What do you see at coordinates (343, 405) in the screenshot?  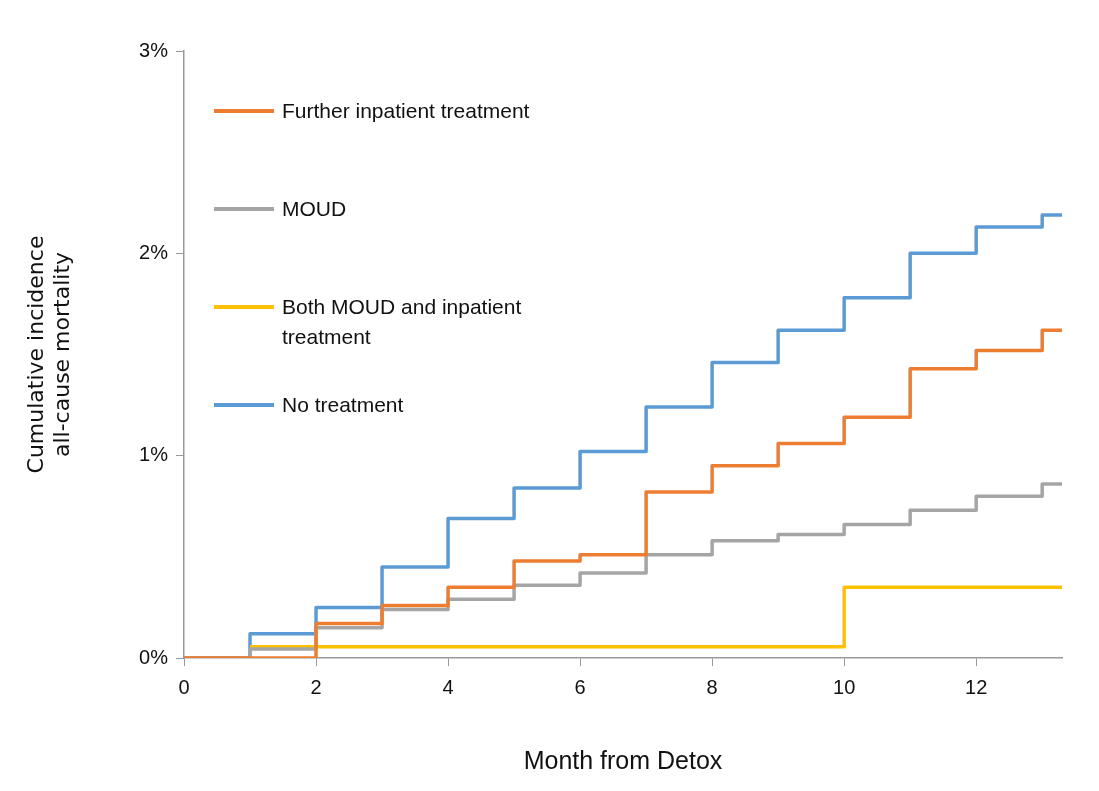 I see `legend-label: No treatment` at bounding box center [343, 405].